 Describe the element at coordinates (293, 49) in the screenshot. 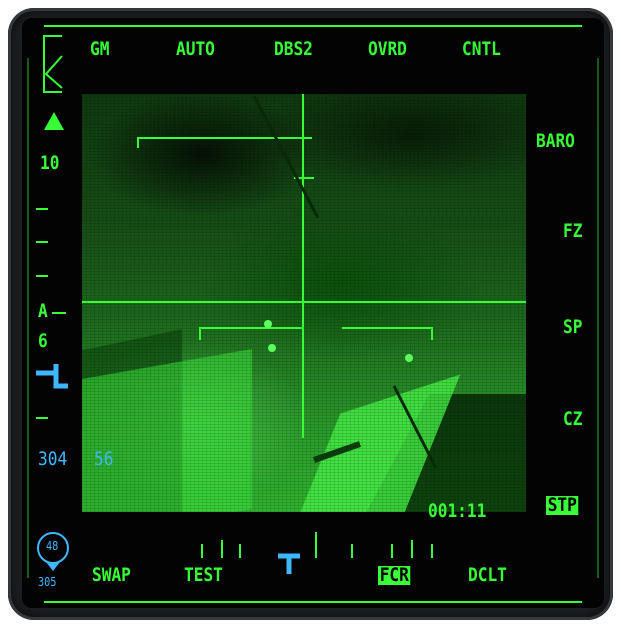

I see `osb-top-3: DBS2` at that location.